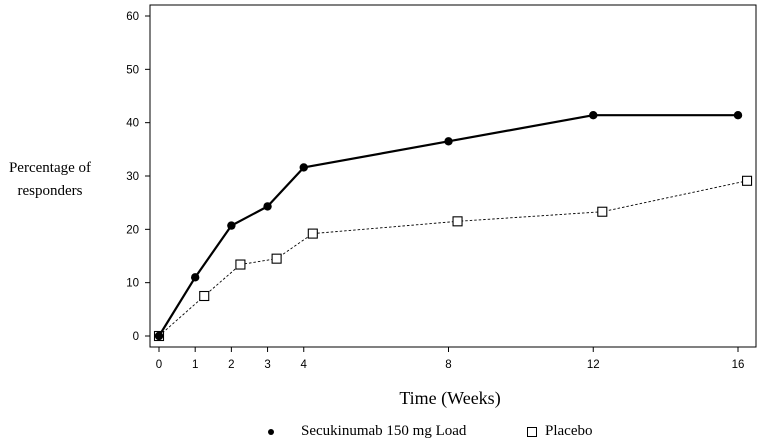 The height and width of the screenshot is (445, 763). Describe the element at coordinates (271, 431) in the screenshot. I see `filled-circle-icon` at that location.